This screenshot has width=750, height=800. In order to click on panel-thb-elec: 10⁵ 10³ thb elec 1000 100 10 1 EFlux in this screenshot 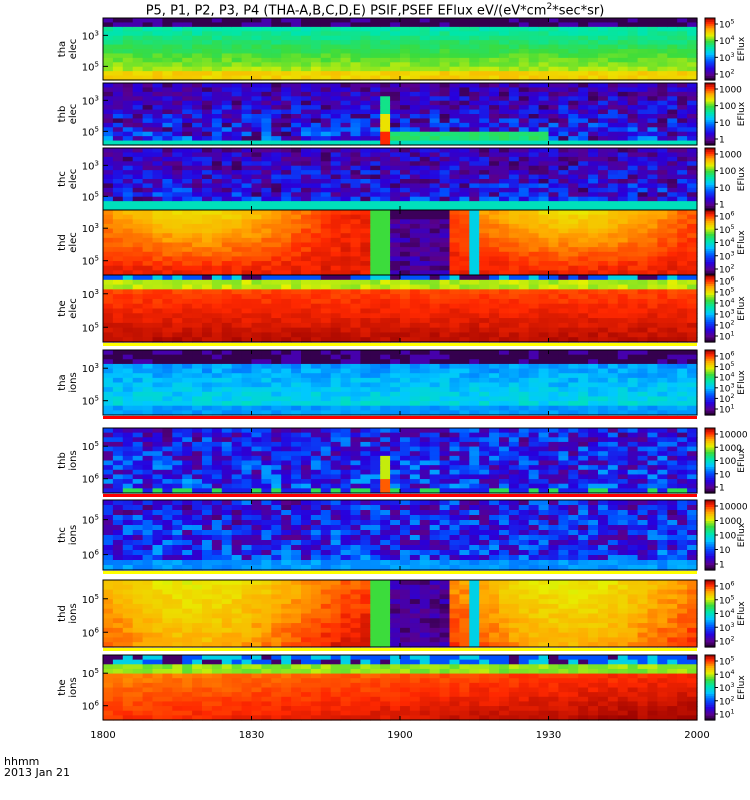, I will do `click(402, 114)`.